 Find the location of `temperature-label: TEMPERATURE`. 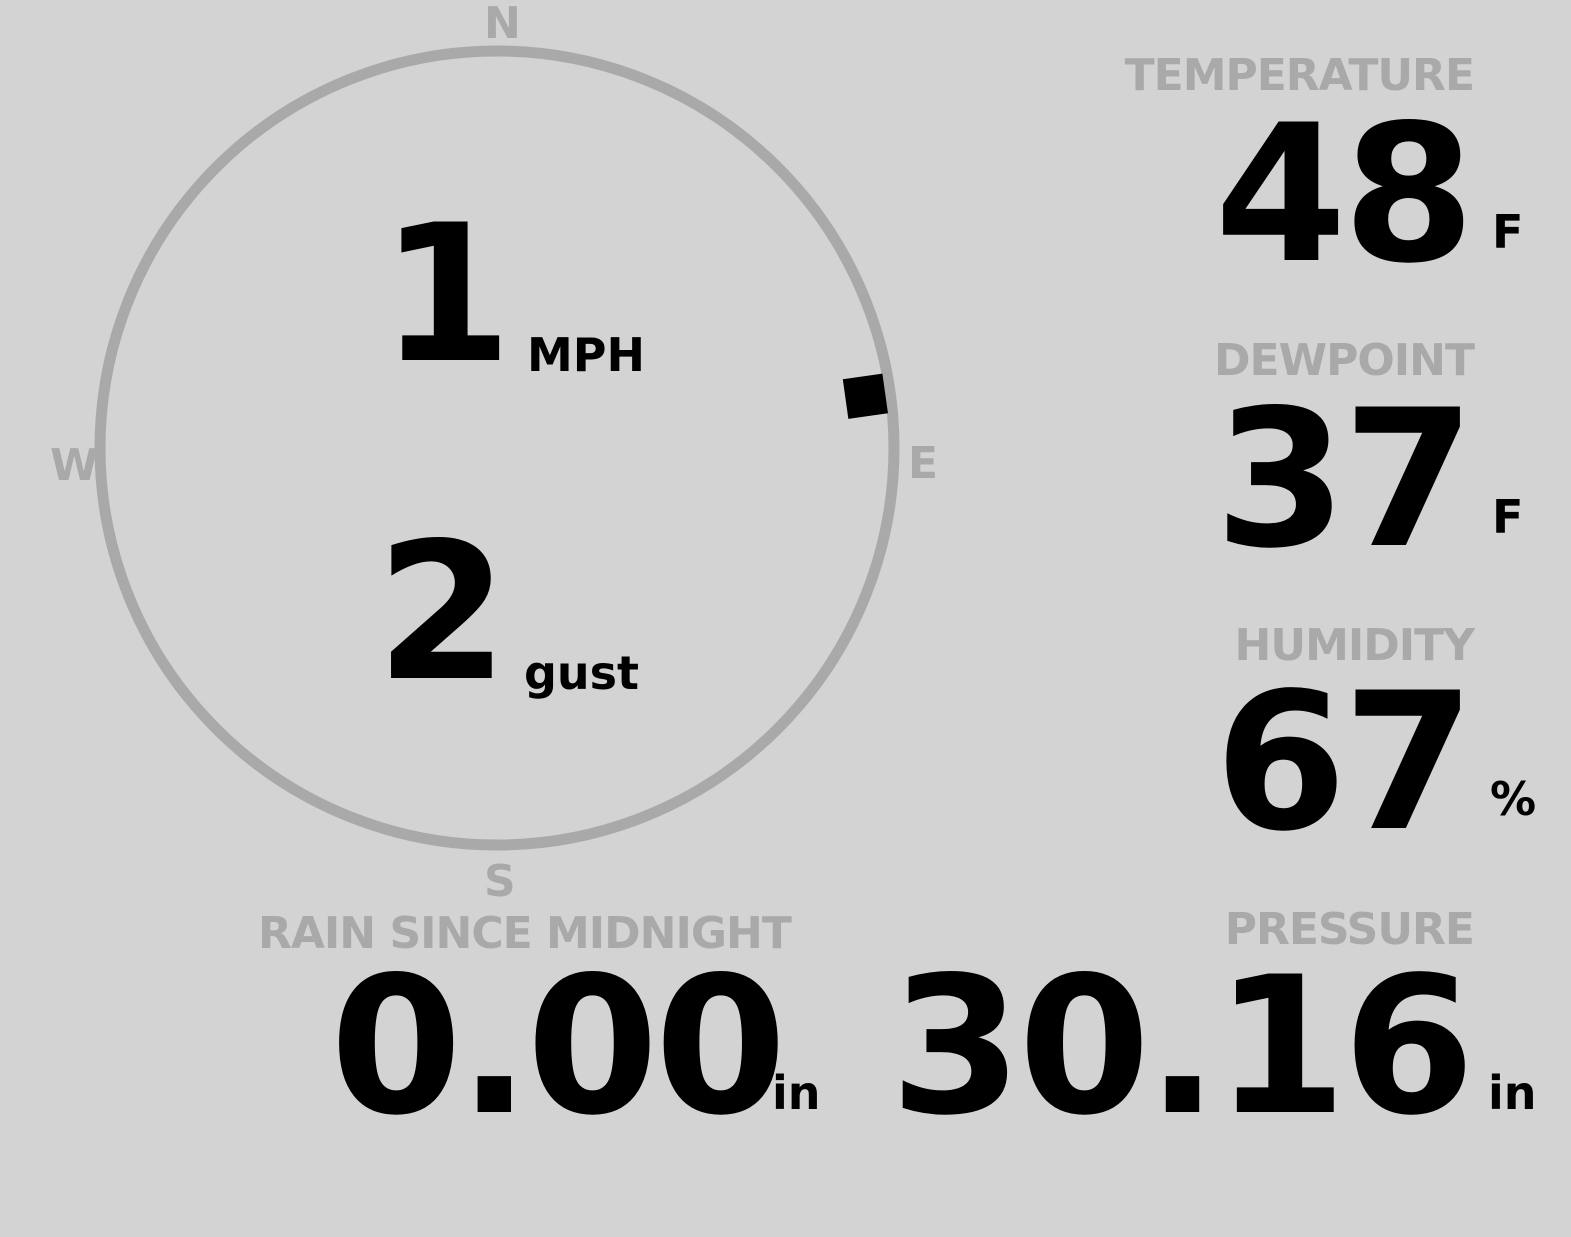

temperature-label: TEMPERATURE is located at coordinates (1299, 75).